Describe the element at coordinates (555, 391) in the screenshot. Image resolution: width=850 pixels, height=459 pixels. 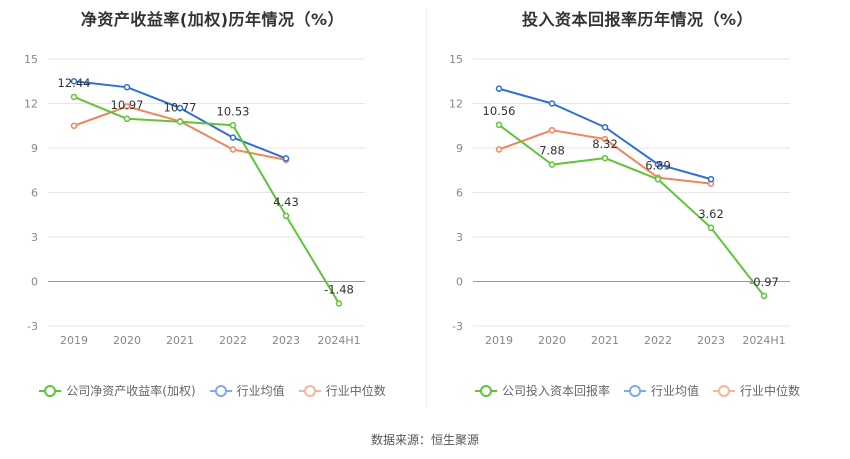
I see `legend-label: 公司投入资本回报率` at that location.